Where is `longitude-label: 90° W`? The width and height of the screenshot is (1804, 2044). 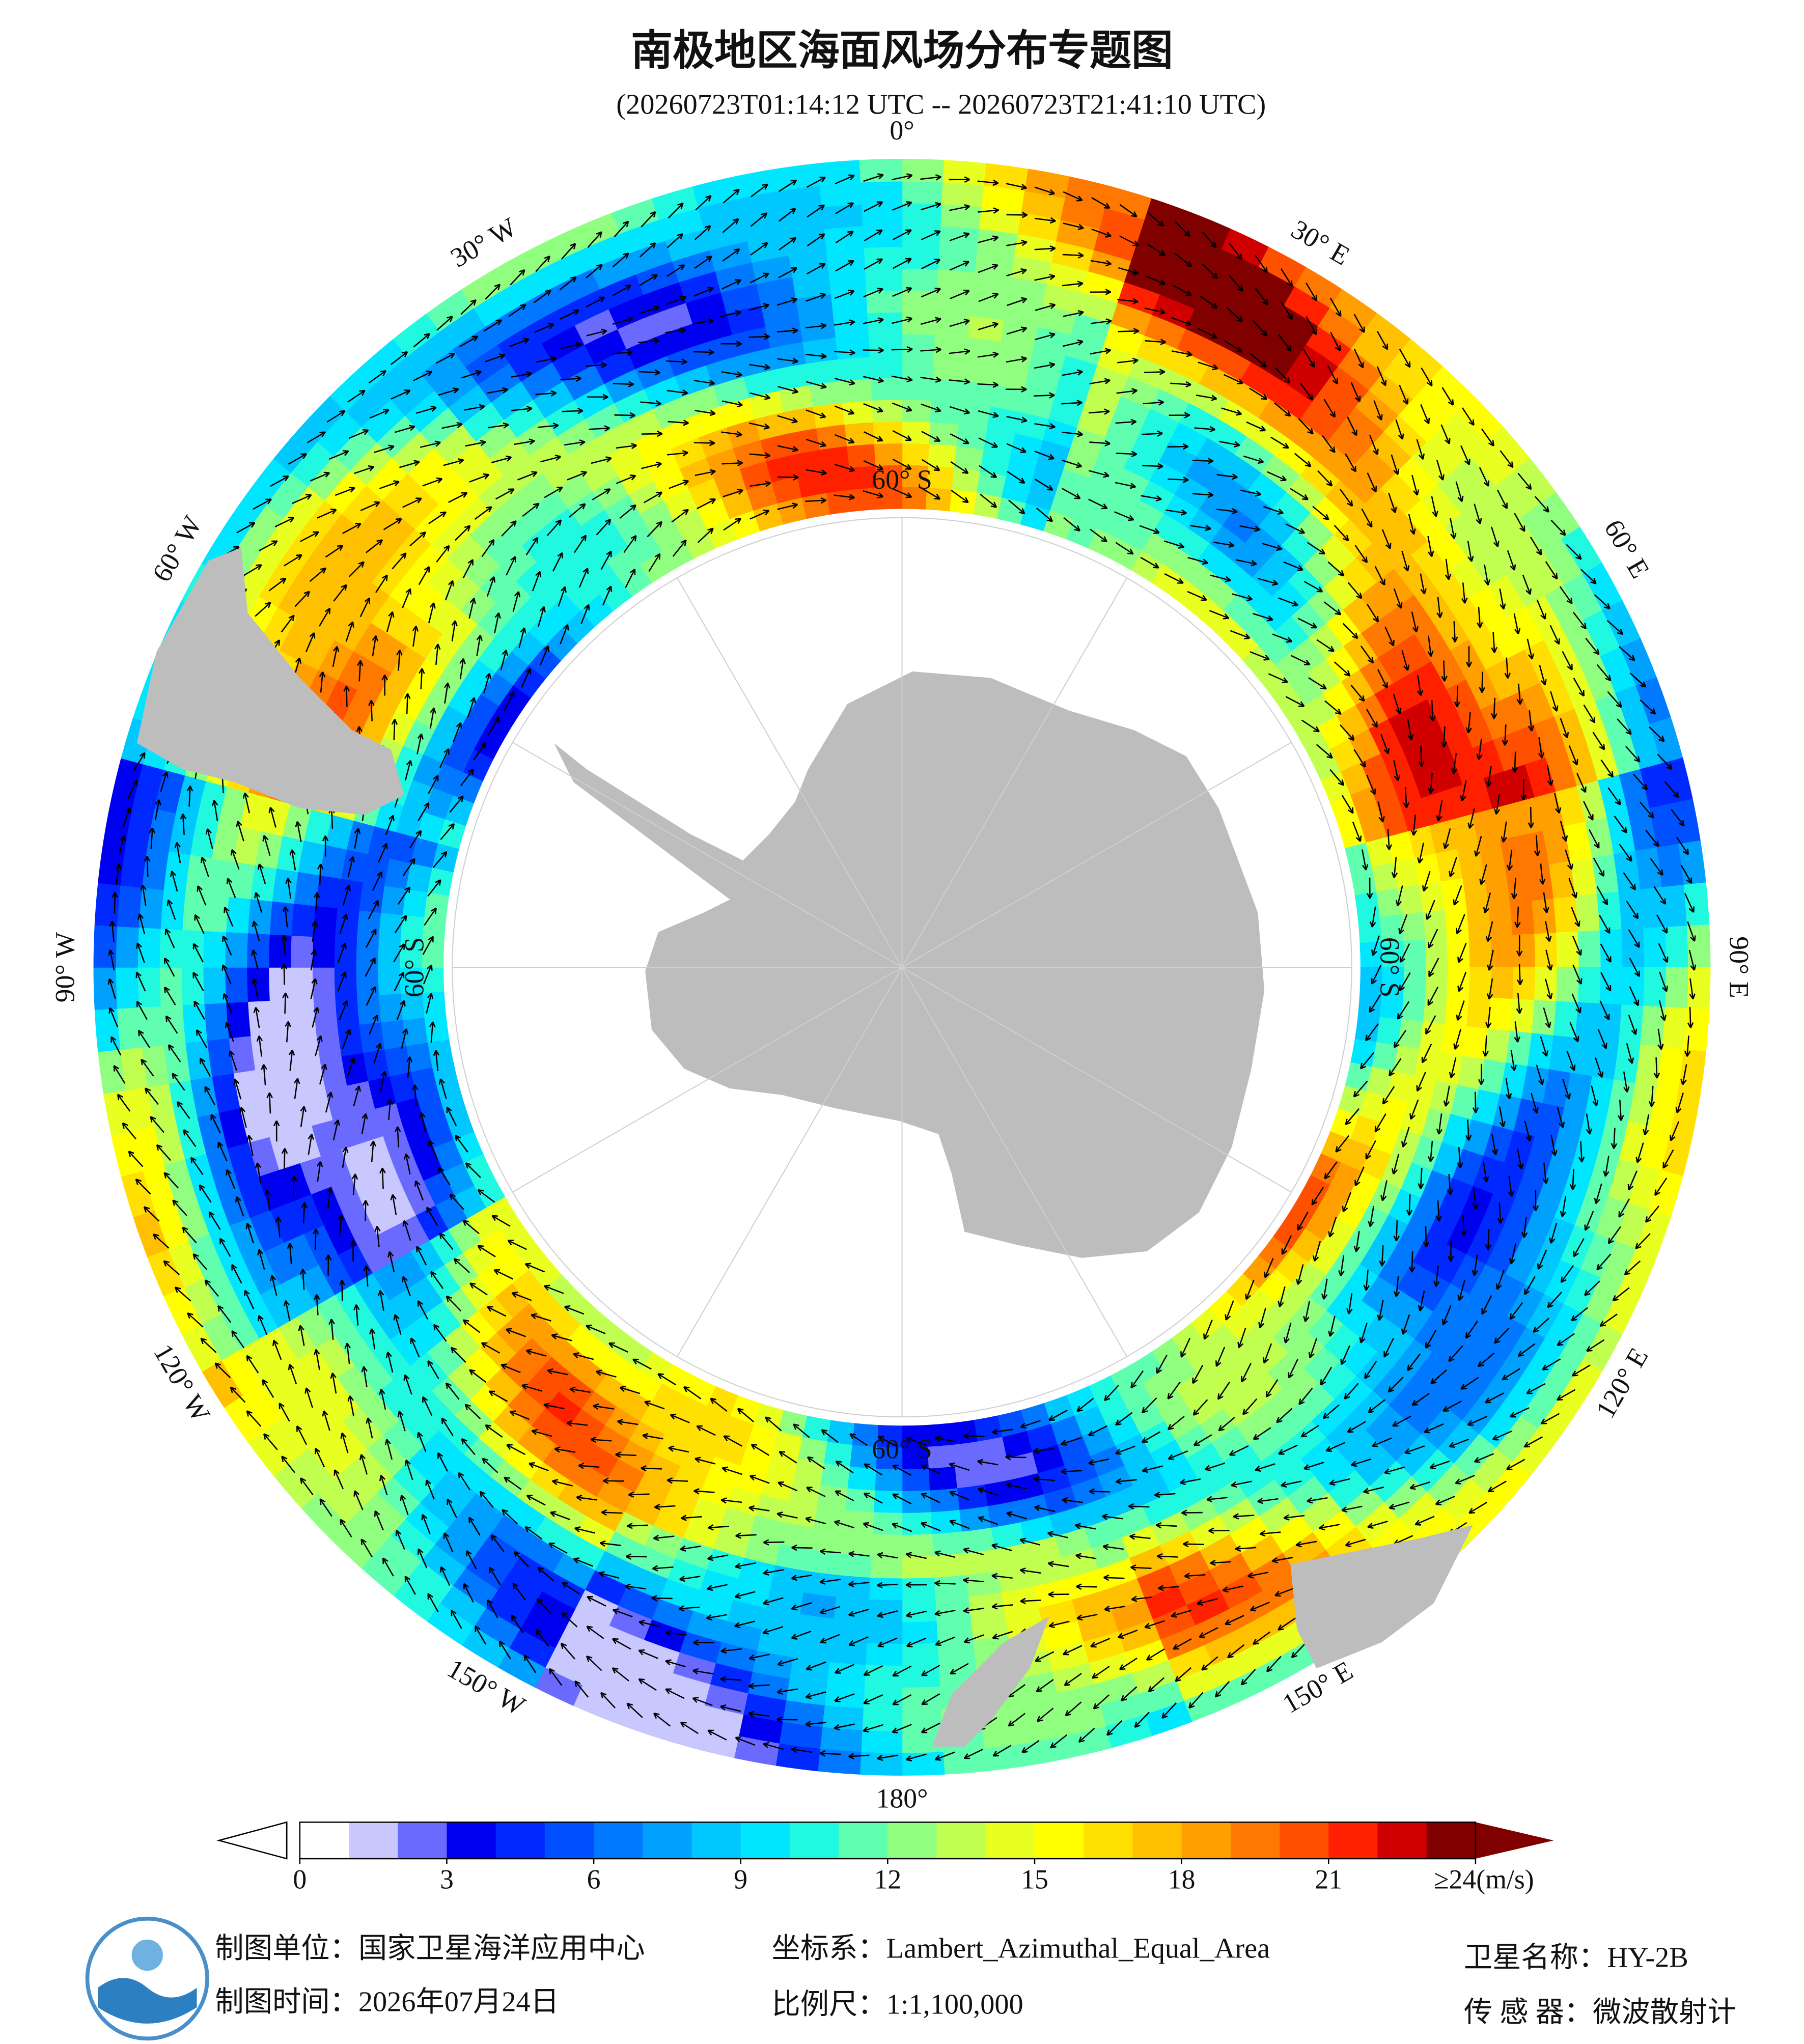 longitude-label: 90° W is located at coordinates (64, 967).